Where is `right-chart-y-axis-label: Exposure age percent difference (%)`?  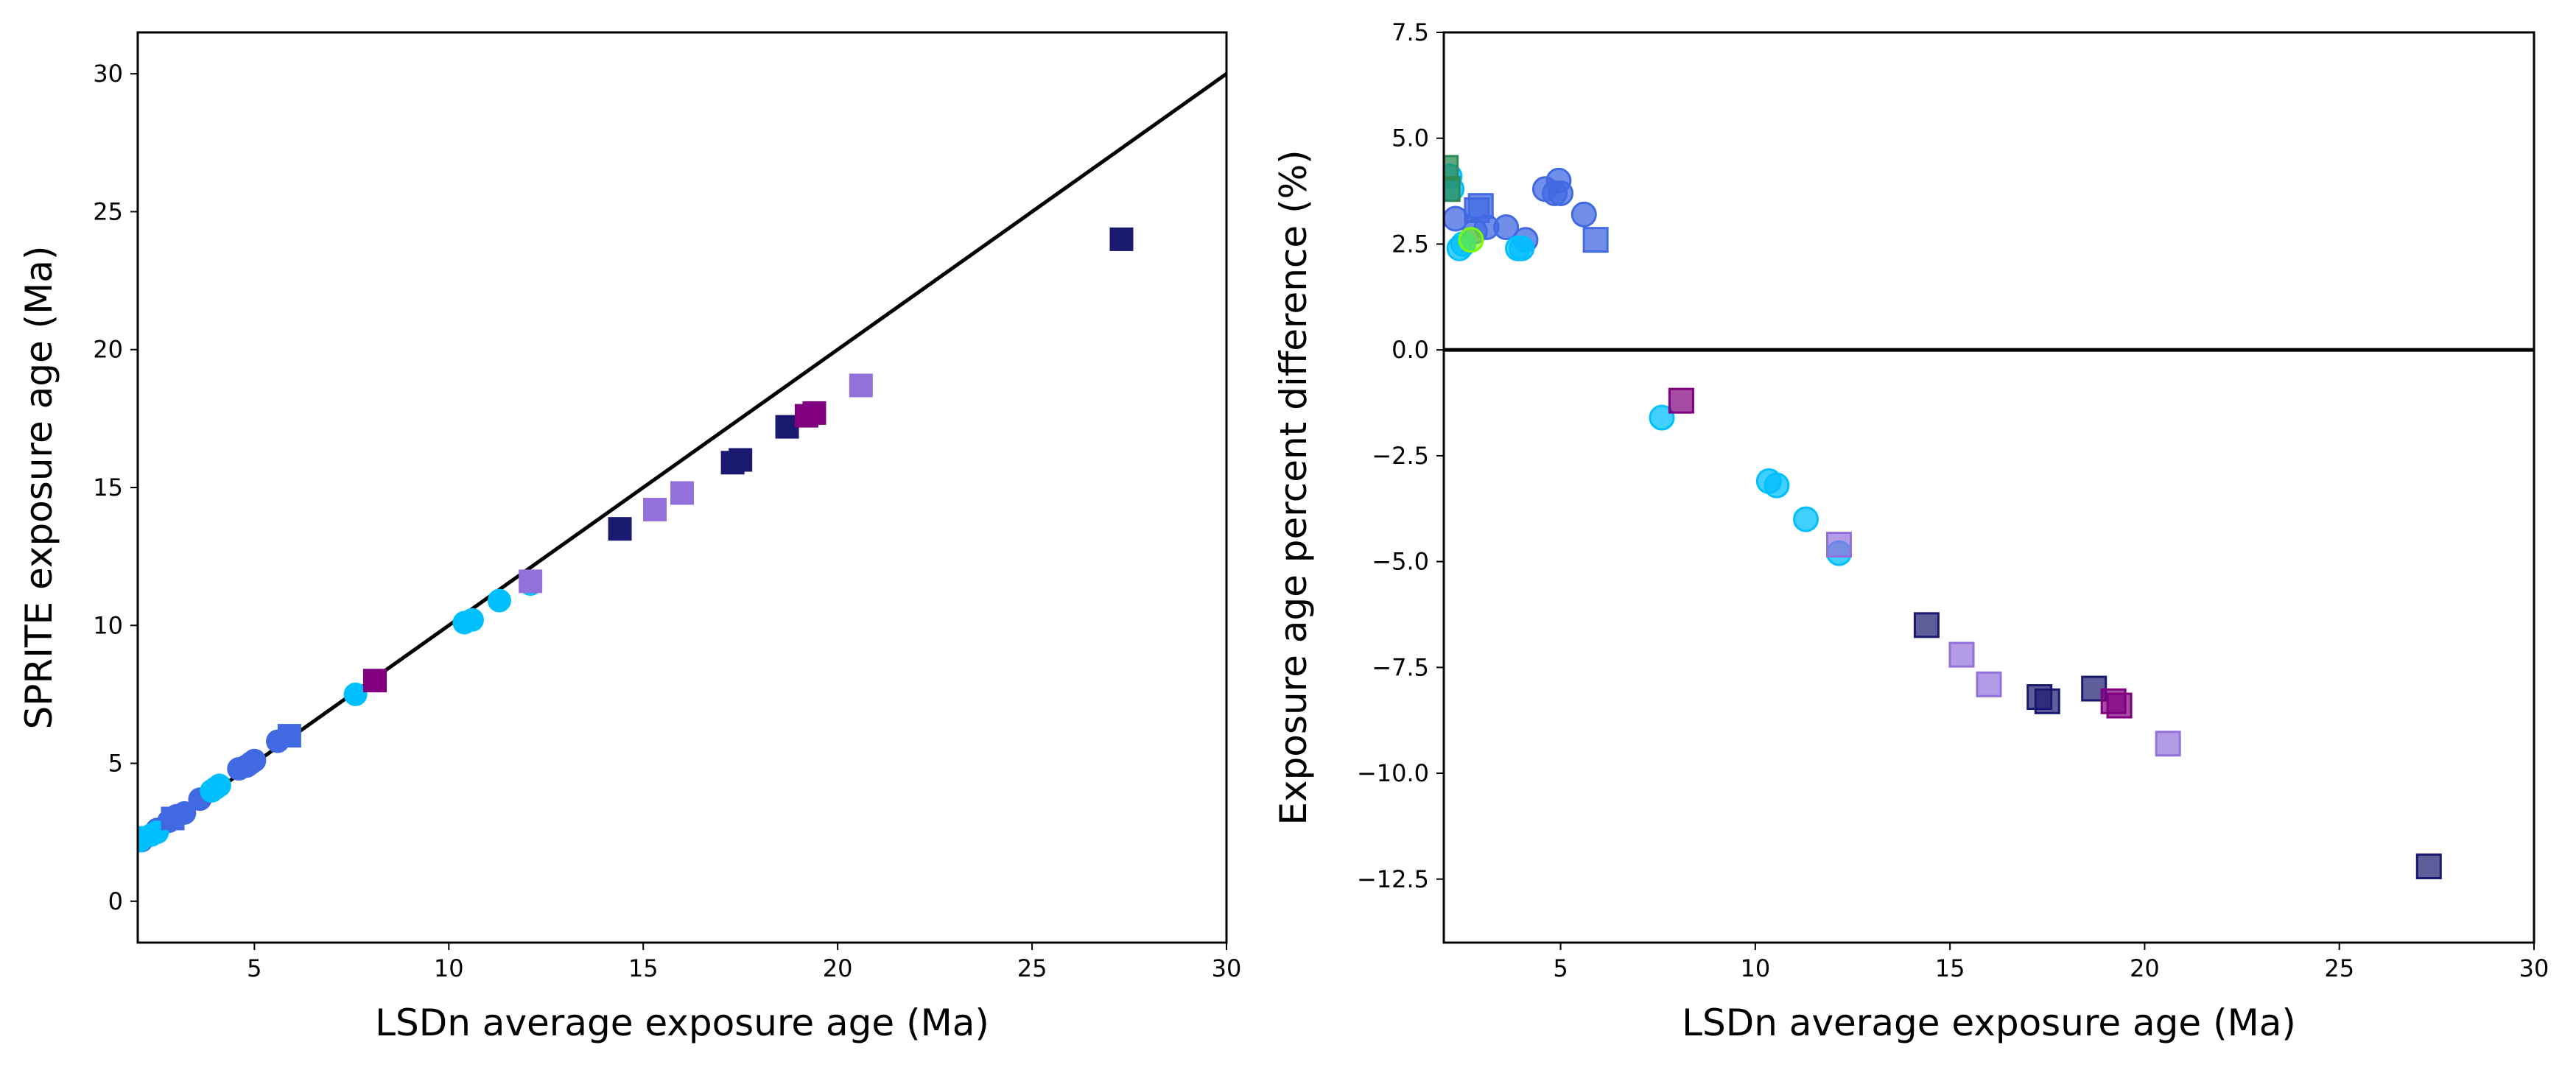 right-chart-y-axis-label: Exposure age percent difference (%) is located at coordinates (1293, 487).